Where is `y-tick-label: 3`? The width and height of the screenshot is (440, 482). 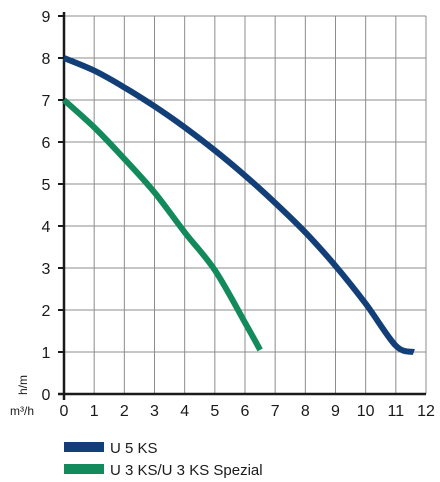
y-tick-label: 3 is located at coordinates (46, 269).